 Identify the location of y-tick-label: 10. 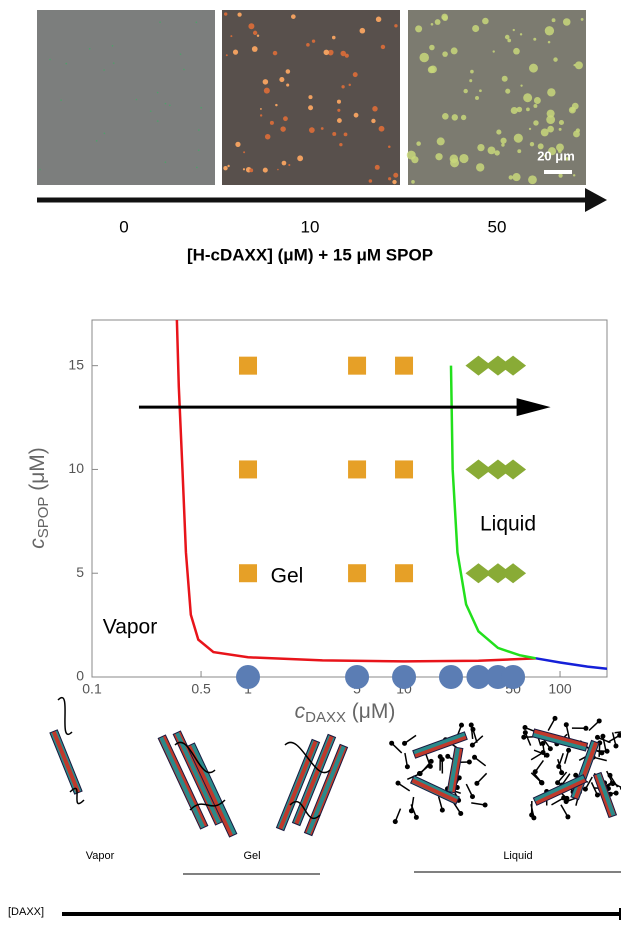
(76, 468).